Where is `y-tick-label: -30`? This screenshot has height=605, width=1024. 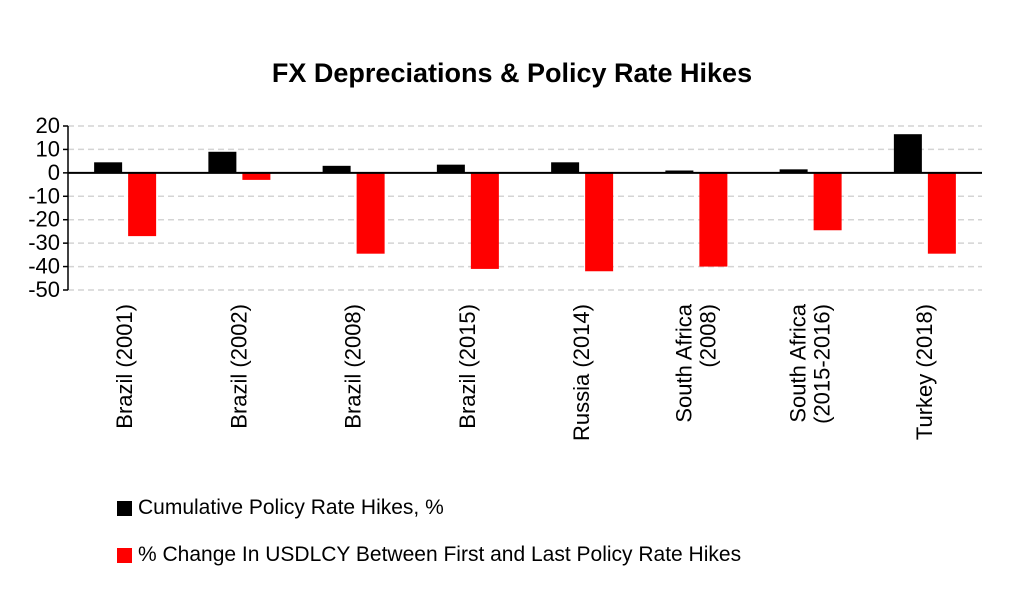 y-tick-label: -30 is located at coordinates (44, 242).